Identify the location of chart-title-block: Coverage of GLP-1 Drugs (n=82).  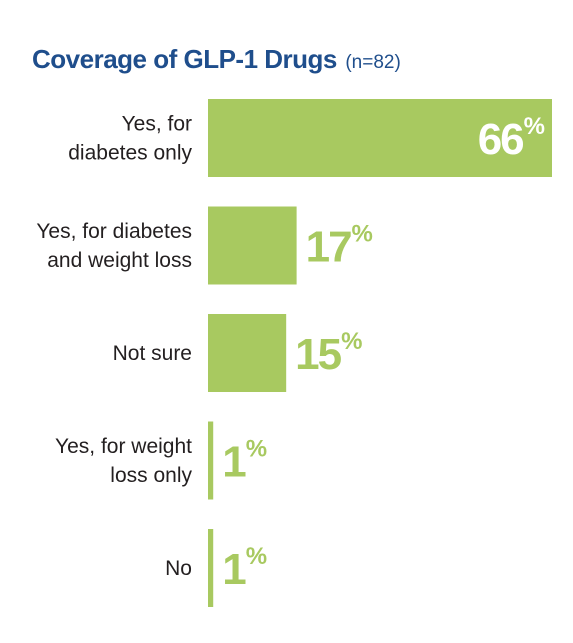
(216, 59).